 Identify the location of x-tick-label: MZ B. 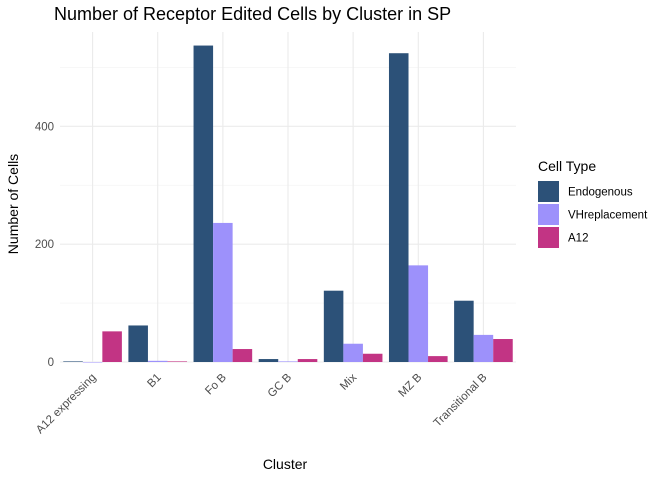
(410, 385).